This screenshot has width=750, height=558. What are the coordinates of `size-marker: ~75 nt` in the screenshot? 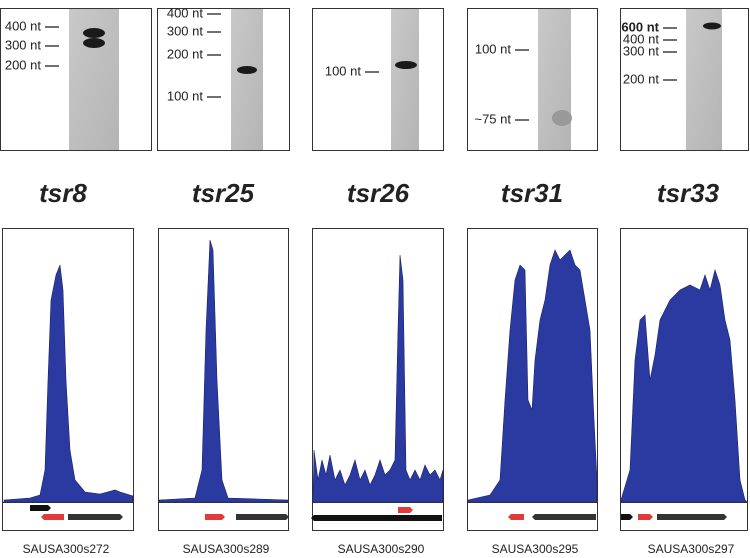 It's located at (492, 118).